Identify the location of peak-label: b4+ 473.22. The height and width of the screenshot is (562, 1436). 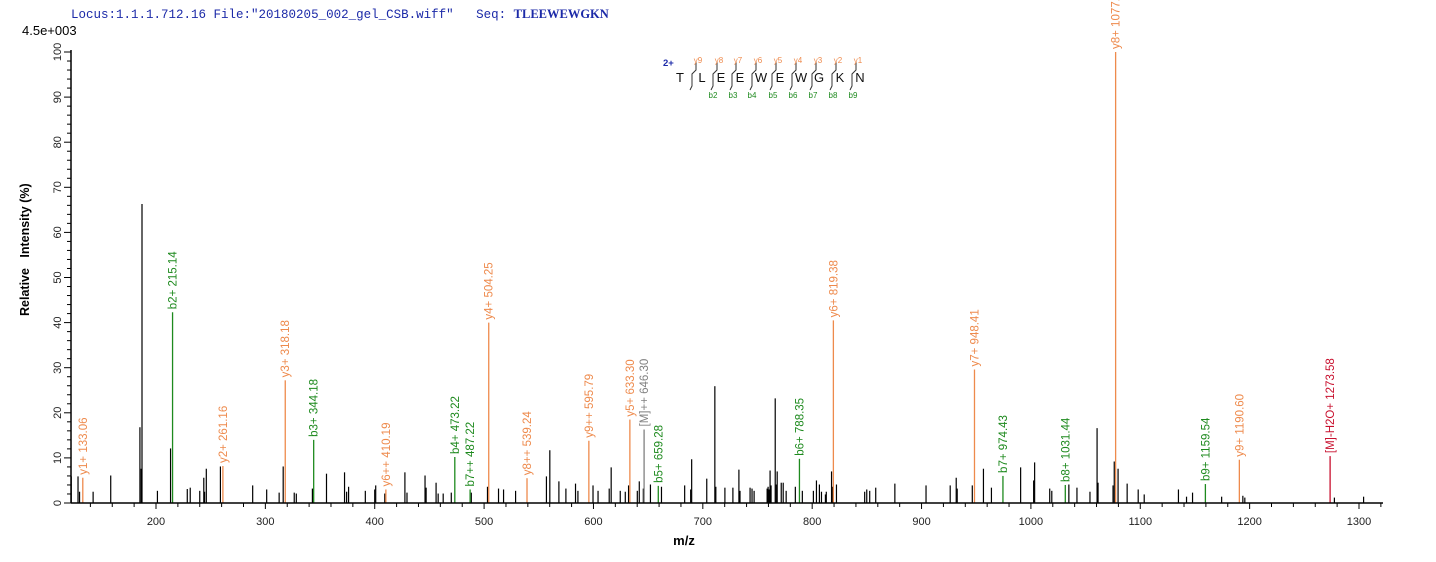
(456, 425).